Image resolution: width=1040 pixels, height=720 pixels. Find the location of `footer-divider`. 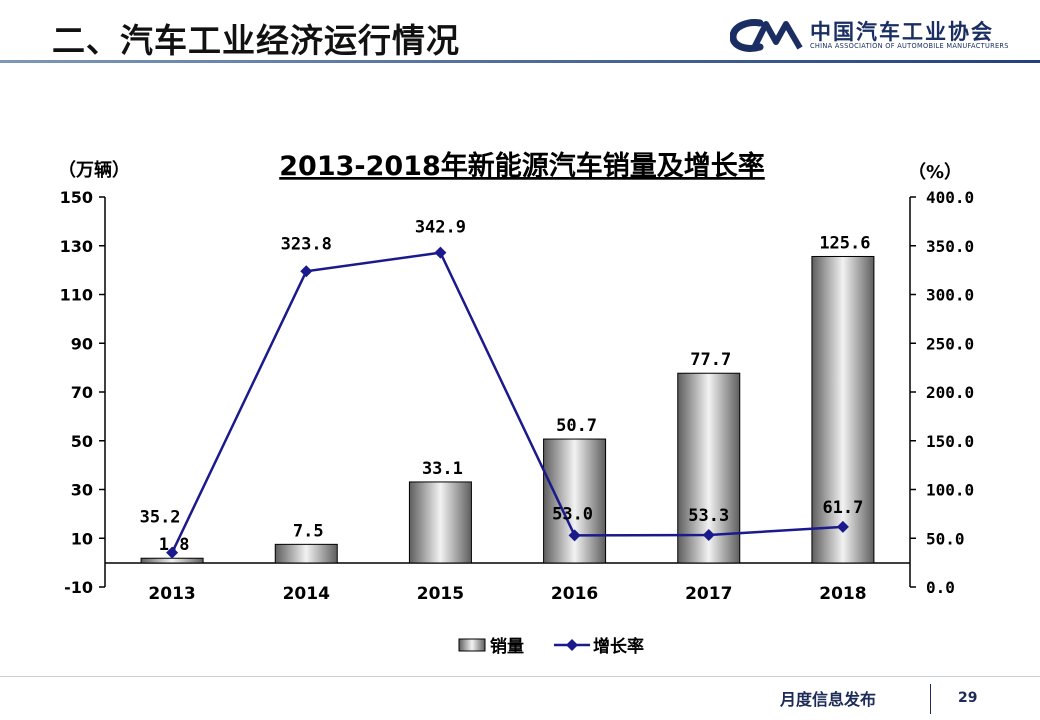

footer-divider is located at coordinates (930, 699).